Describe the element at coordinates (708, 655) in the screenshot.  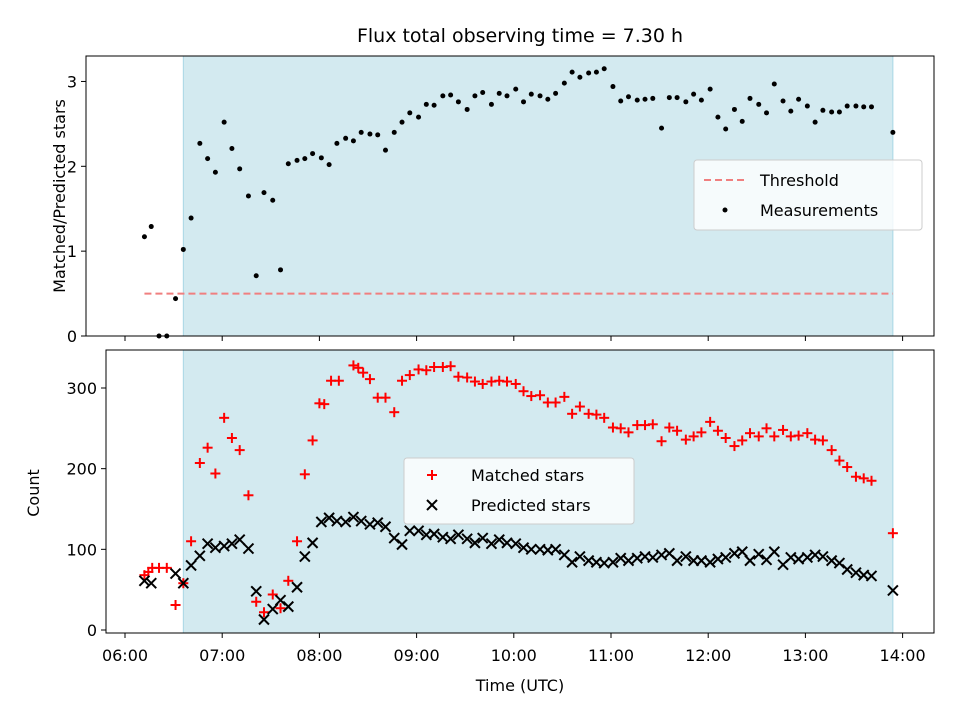
I see `x-tick-label: 12:00` at that location.